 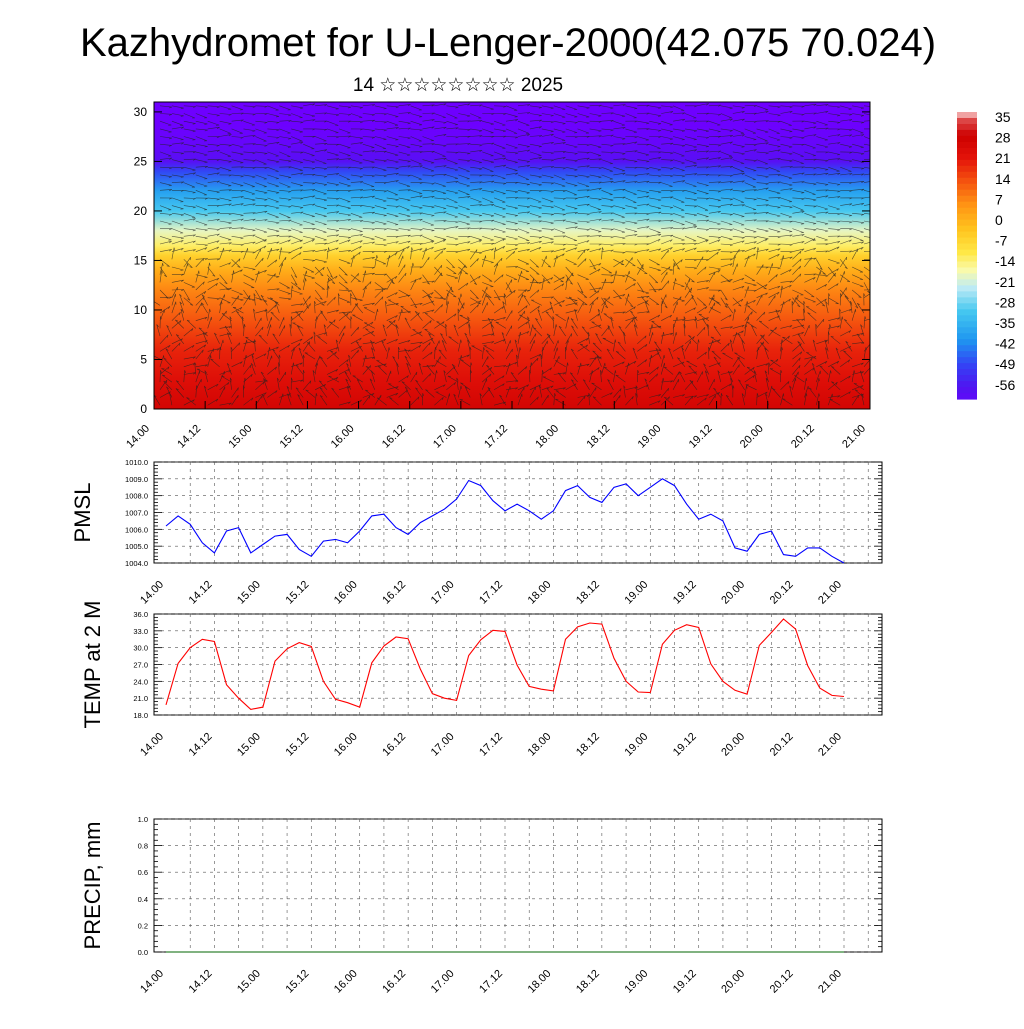 What do you see at coordinates (443, 982) in the screenshot?
I see `precip-panel-x-tick-label: 17.00` at bounding box center [443, 982].